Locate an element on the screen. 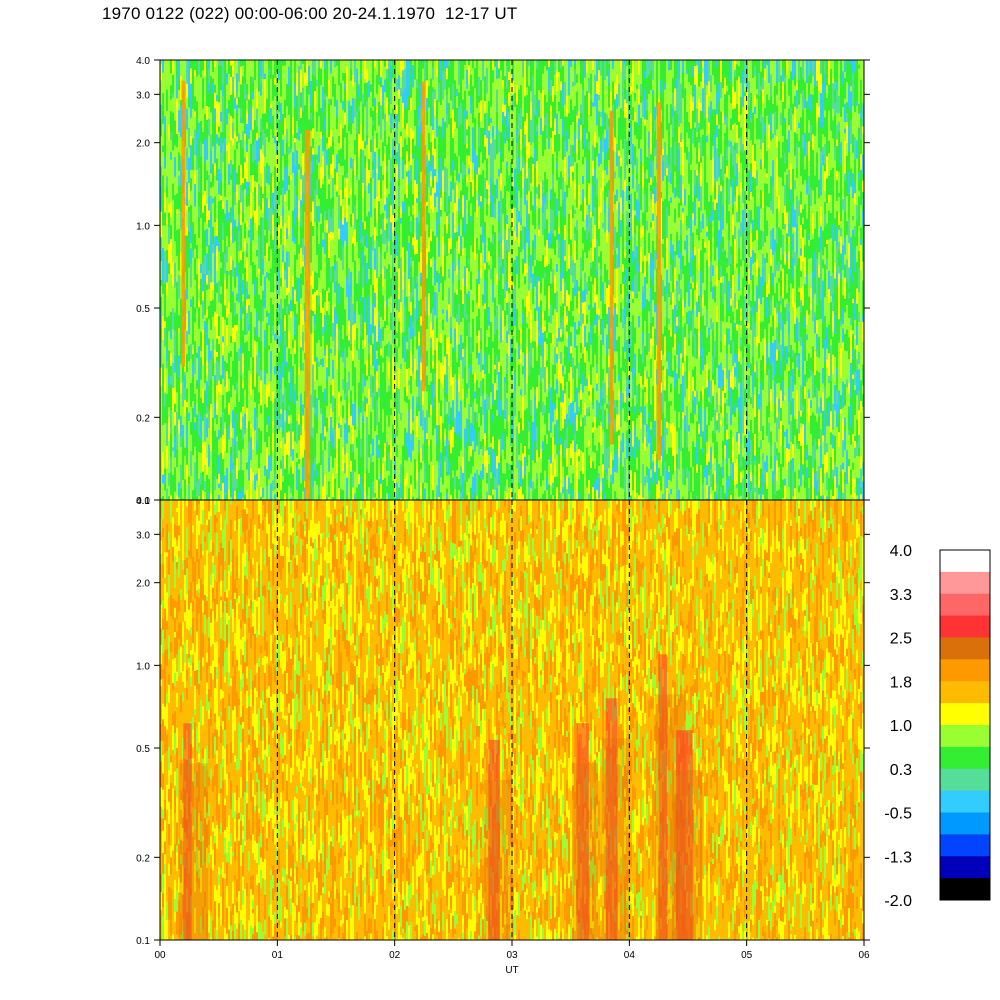 This screenshot has height=1000, width=1000. x-tick-label: 00 is located at coordinates (160, 955).